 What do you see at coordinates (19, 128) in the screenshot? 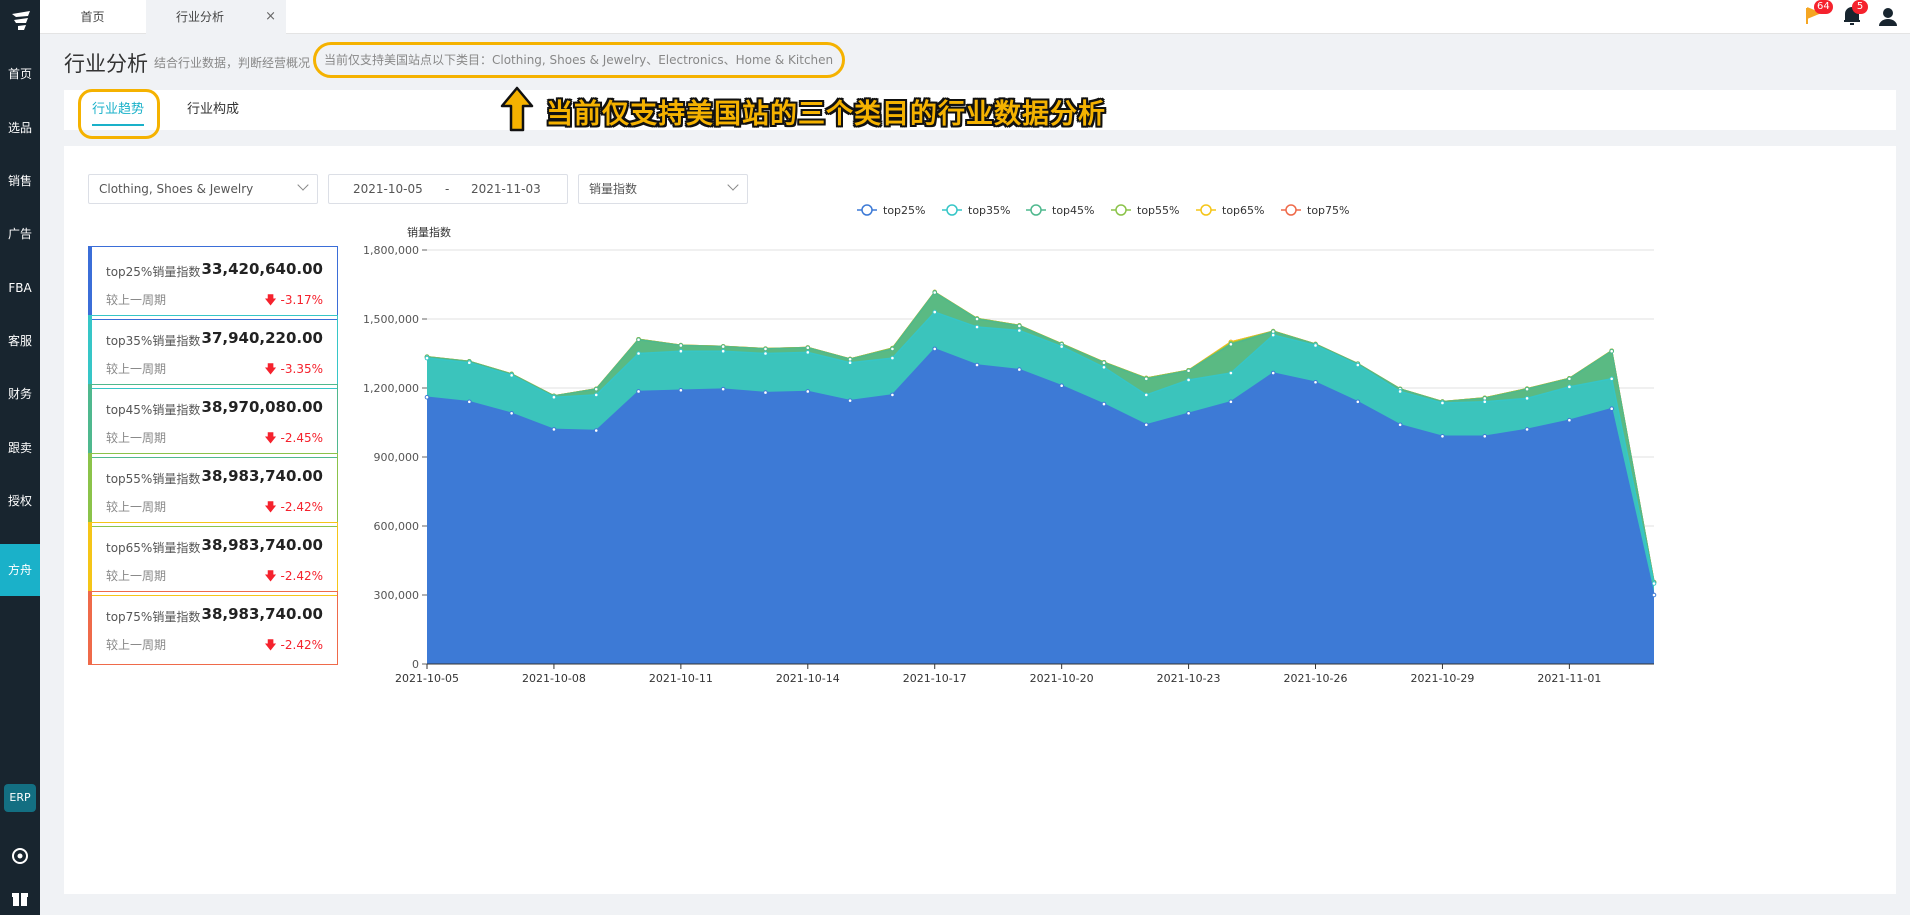
I see `sidebar-item-selection: 选品` at bounding box center [19, 128].